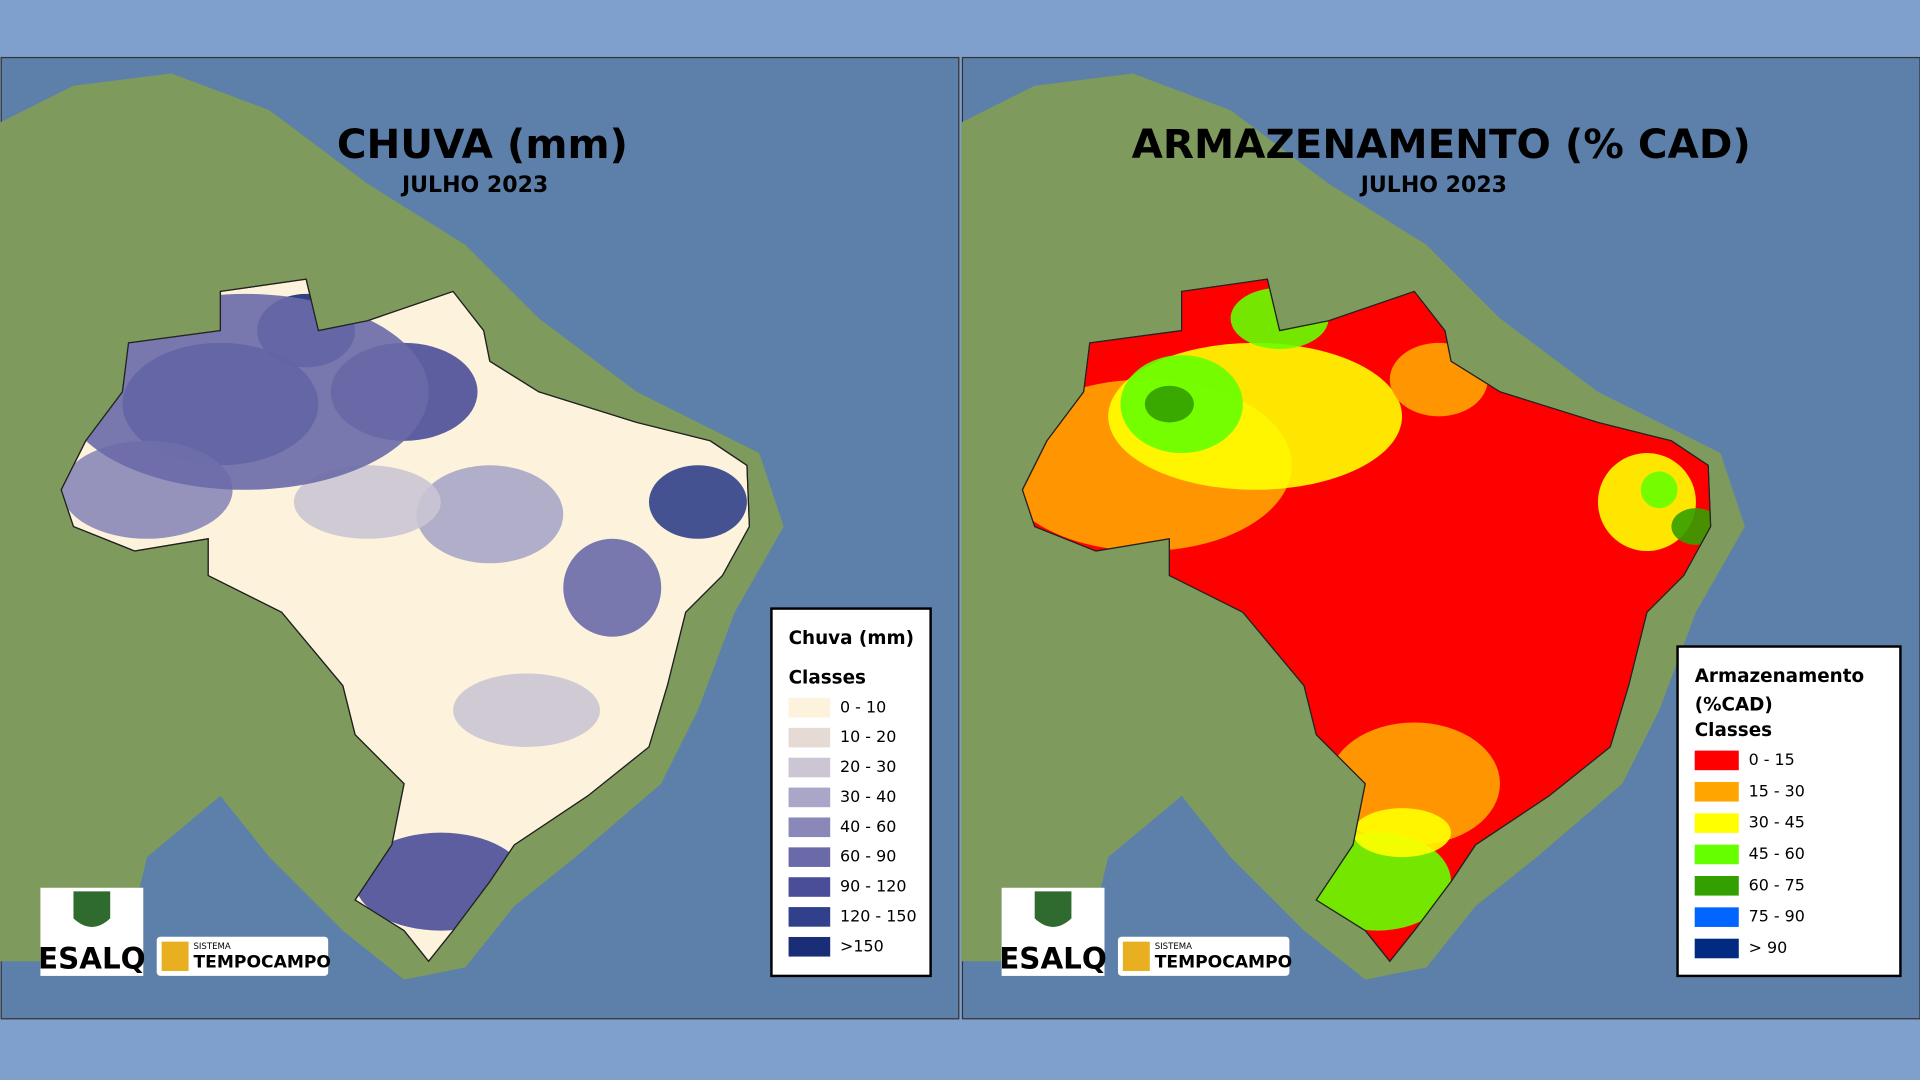 The height and width of the screenshot is (1080, 1920). I want to click on legend-title: Chuva (mm), so click(851, 638).